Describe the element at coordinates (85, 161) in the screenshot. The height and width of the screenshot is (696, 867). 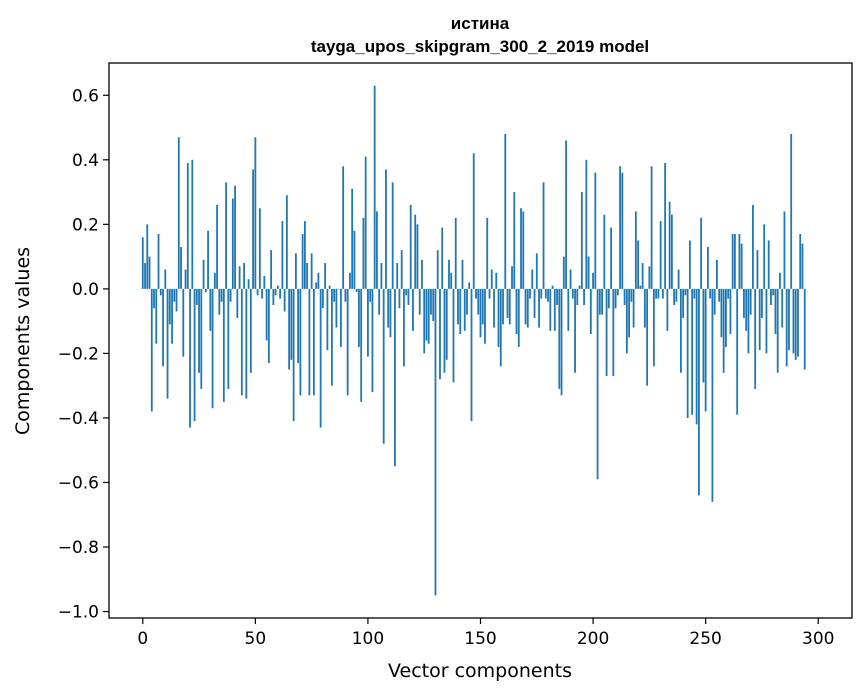
I see `y-tick-label: 0.4` at that location.